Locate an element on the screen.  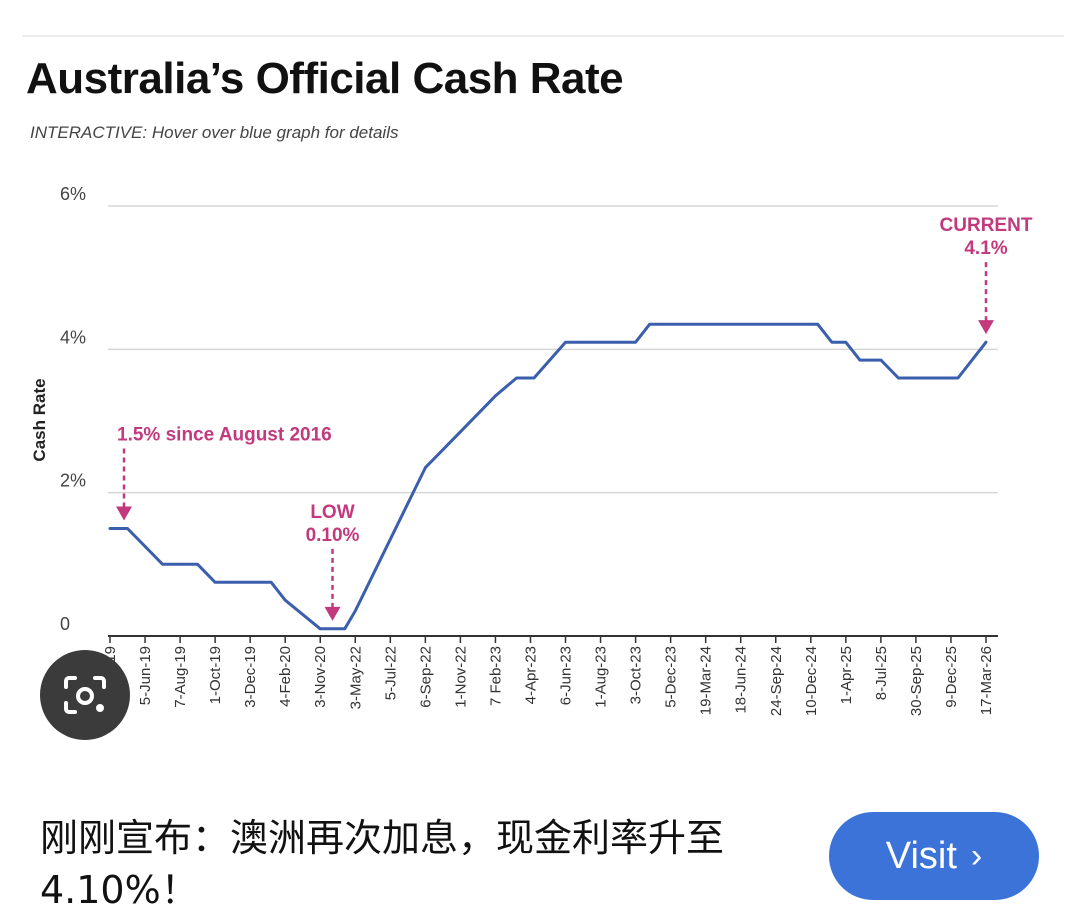
x-tick-label: 3-May-22 is located at coordinates (355, 677).